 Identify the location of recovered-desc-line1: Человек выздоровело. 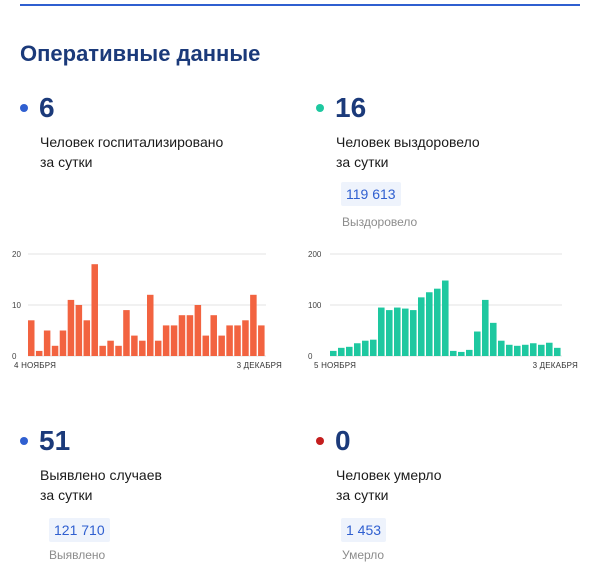
(456, 142).